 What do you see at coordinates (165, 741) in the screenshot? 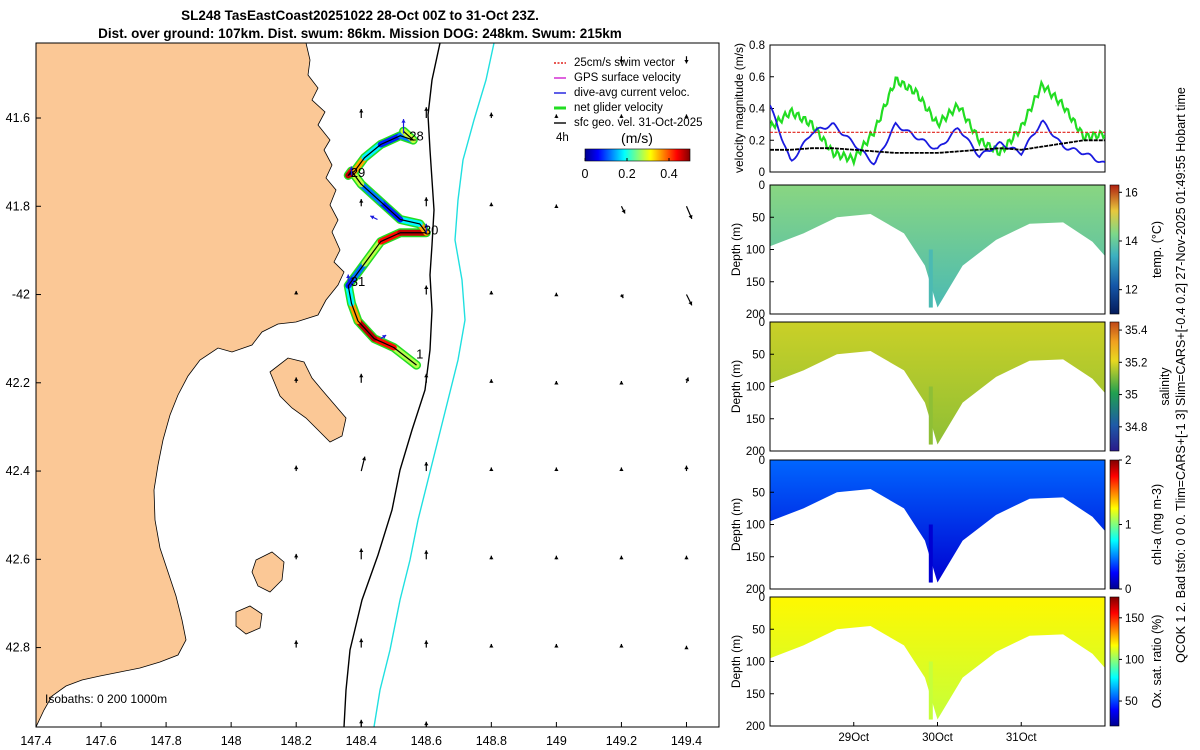
I see `map-xtick-label: 147.8` at bounding box center [165, 741].